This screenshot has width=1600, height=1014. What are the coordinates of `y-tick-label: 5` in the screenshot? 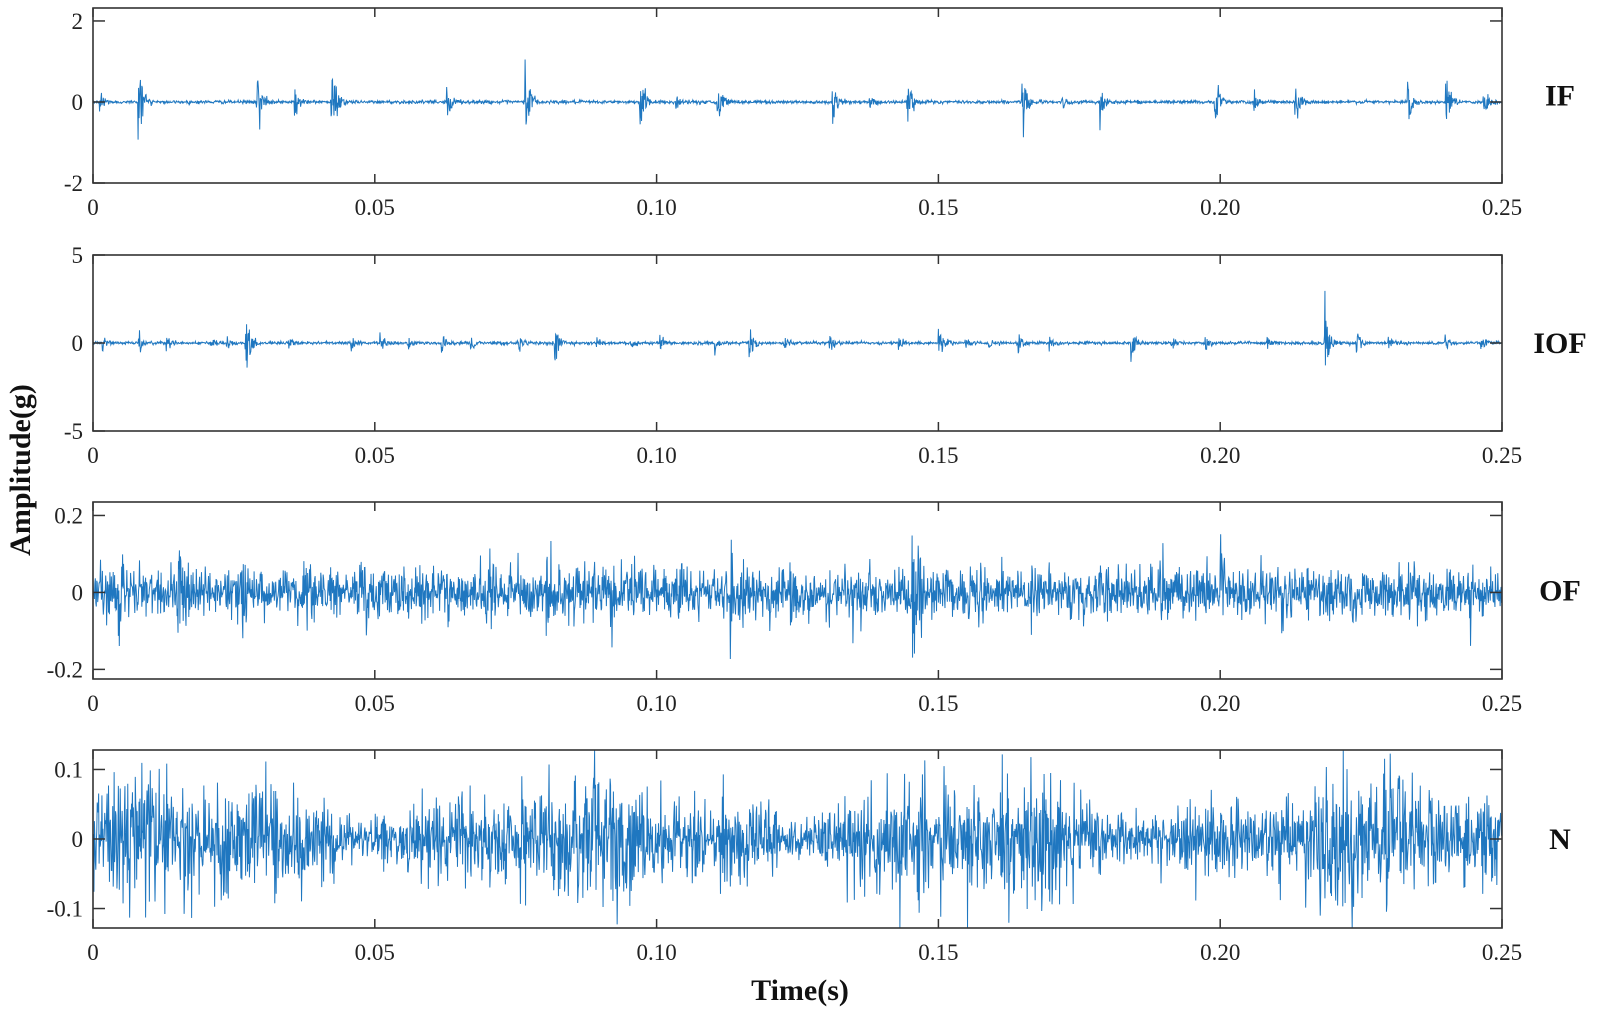 It's located at (78, 255).